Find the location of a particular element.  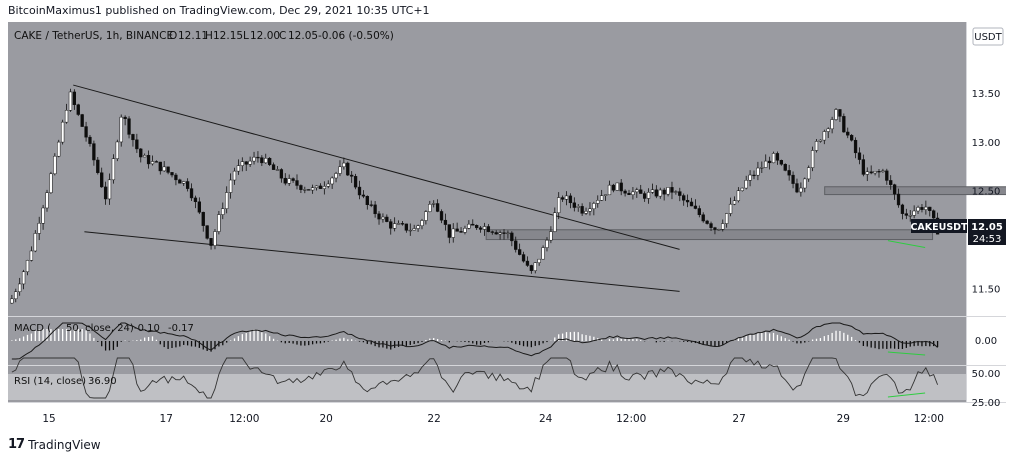

rsi-series is located at coordinates (475, 378).